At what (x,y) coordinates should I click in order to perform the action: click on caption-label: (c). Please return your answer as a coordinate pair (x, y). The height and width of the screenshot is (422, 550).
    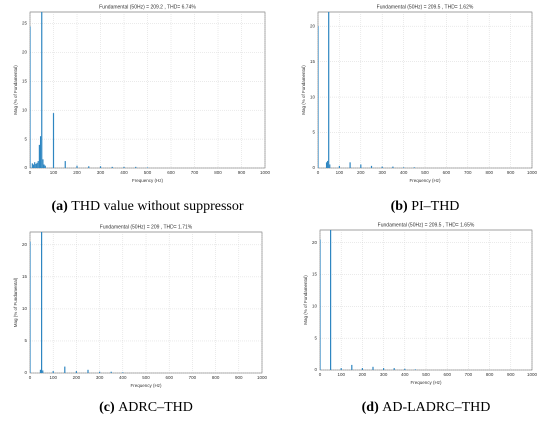
    Looking at the image, I should click on (107, 407).